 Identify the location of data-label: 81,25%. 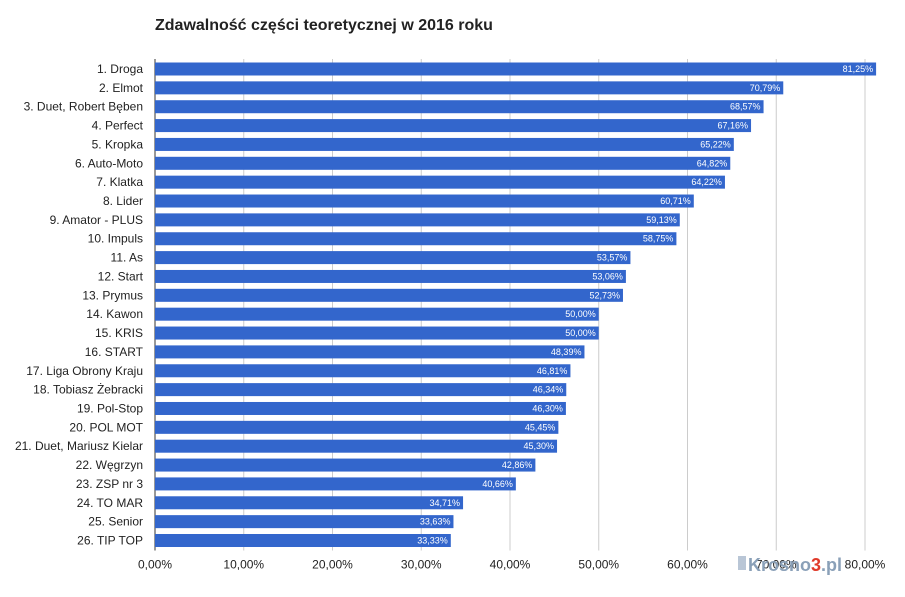
(858, 69).